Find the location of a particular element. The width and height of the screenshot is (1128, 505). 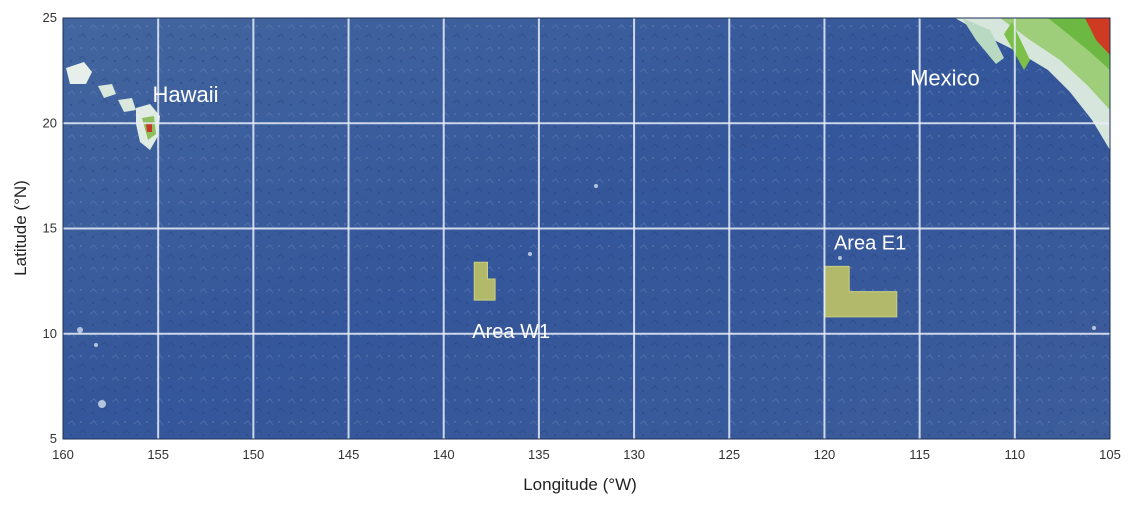

study-area-label-w1: Area W1 is located at coordinates (511, 332).